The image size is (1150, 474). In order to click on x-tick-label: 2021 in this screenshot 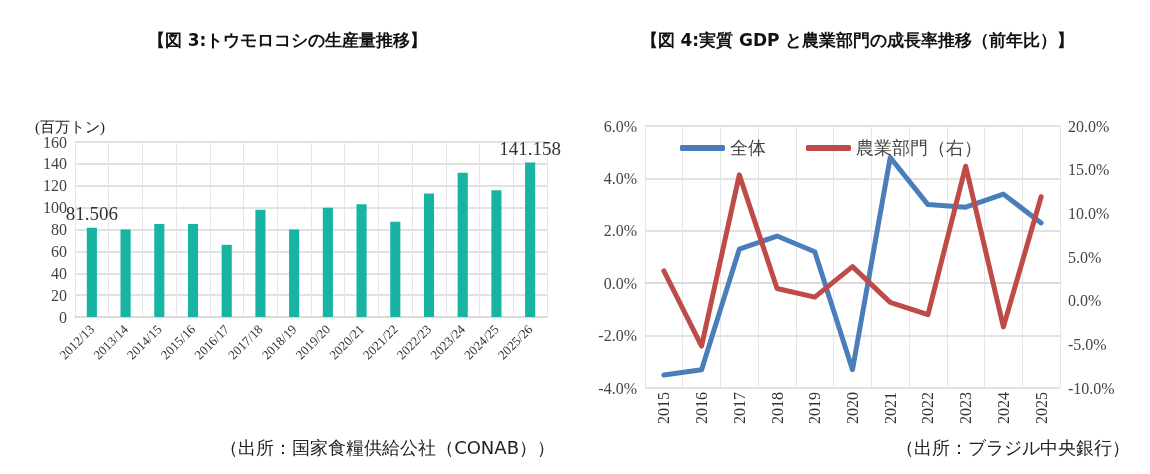, I will do `click(890, 408)`.